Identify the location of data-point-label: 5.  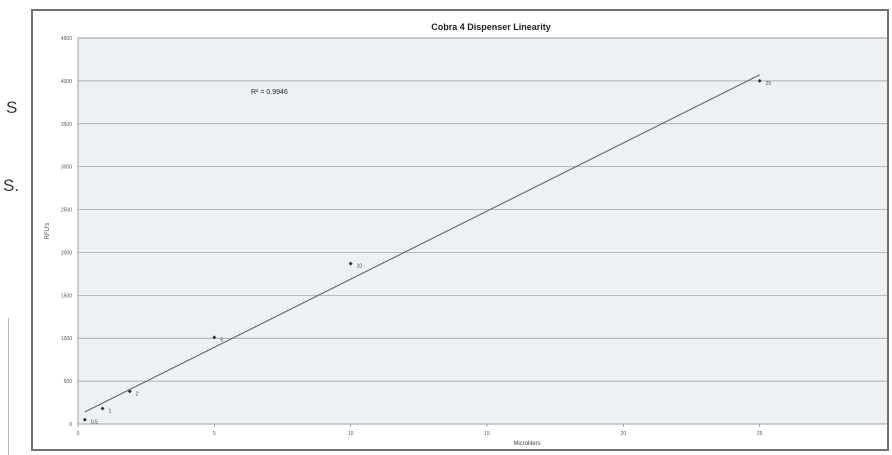
(221, 340).